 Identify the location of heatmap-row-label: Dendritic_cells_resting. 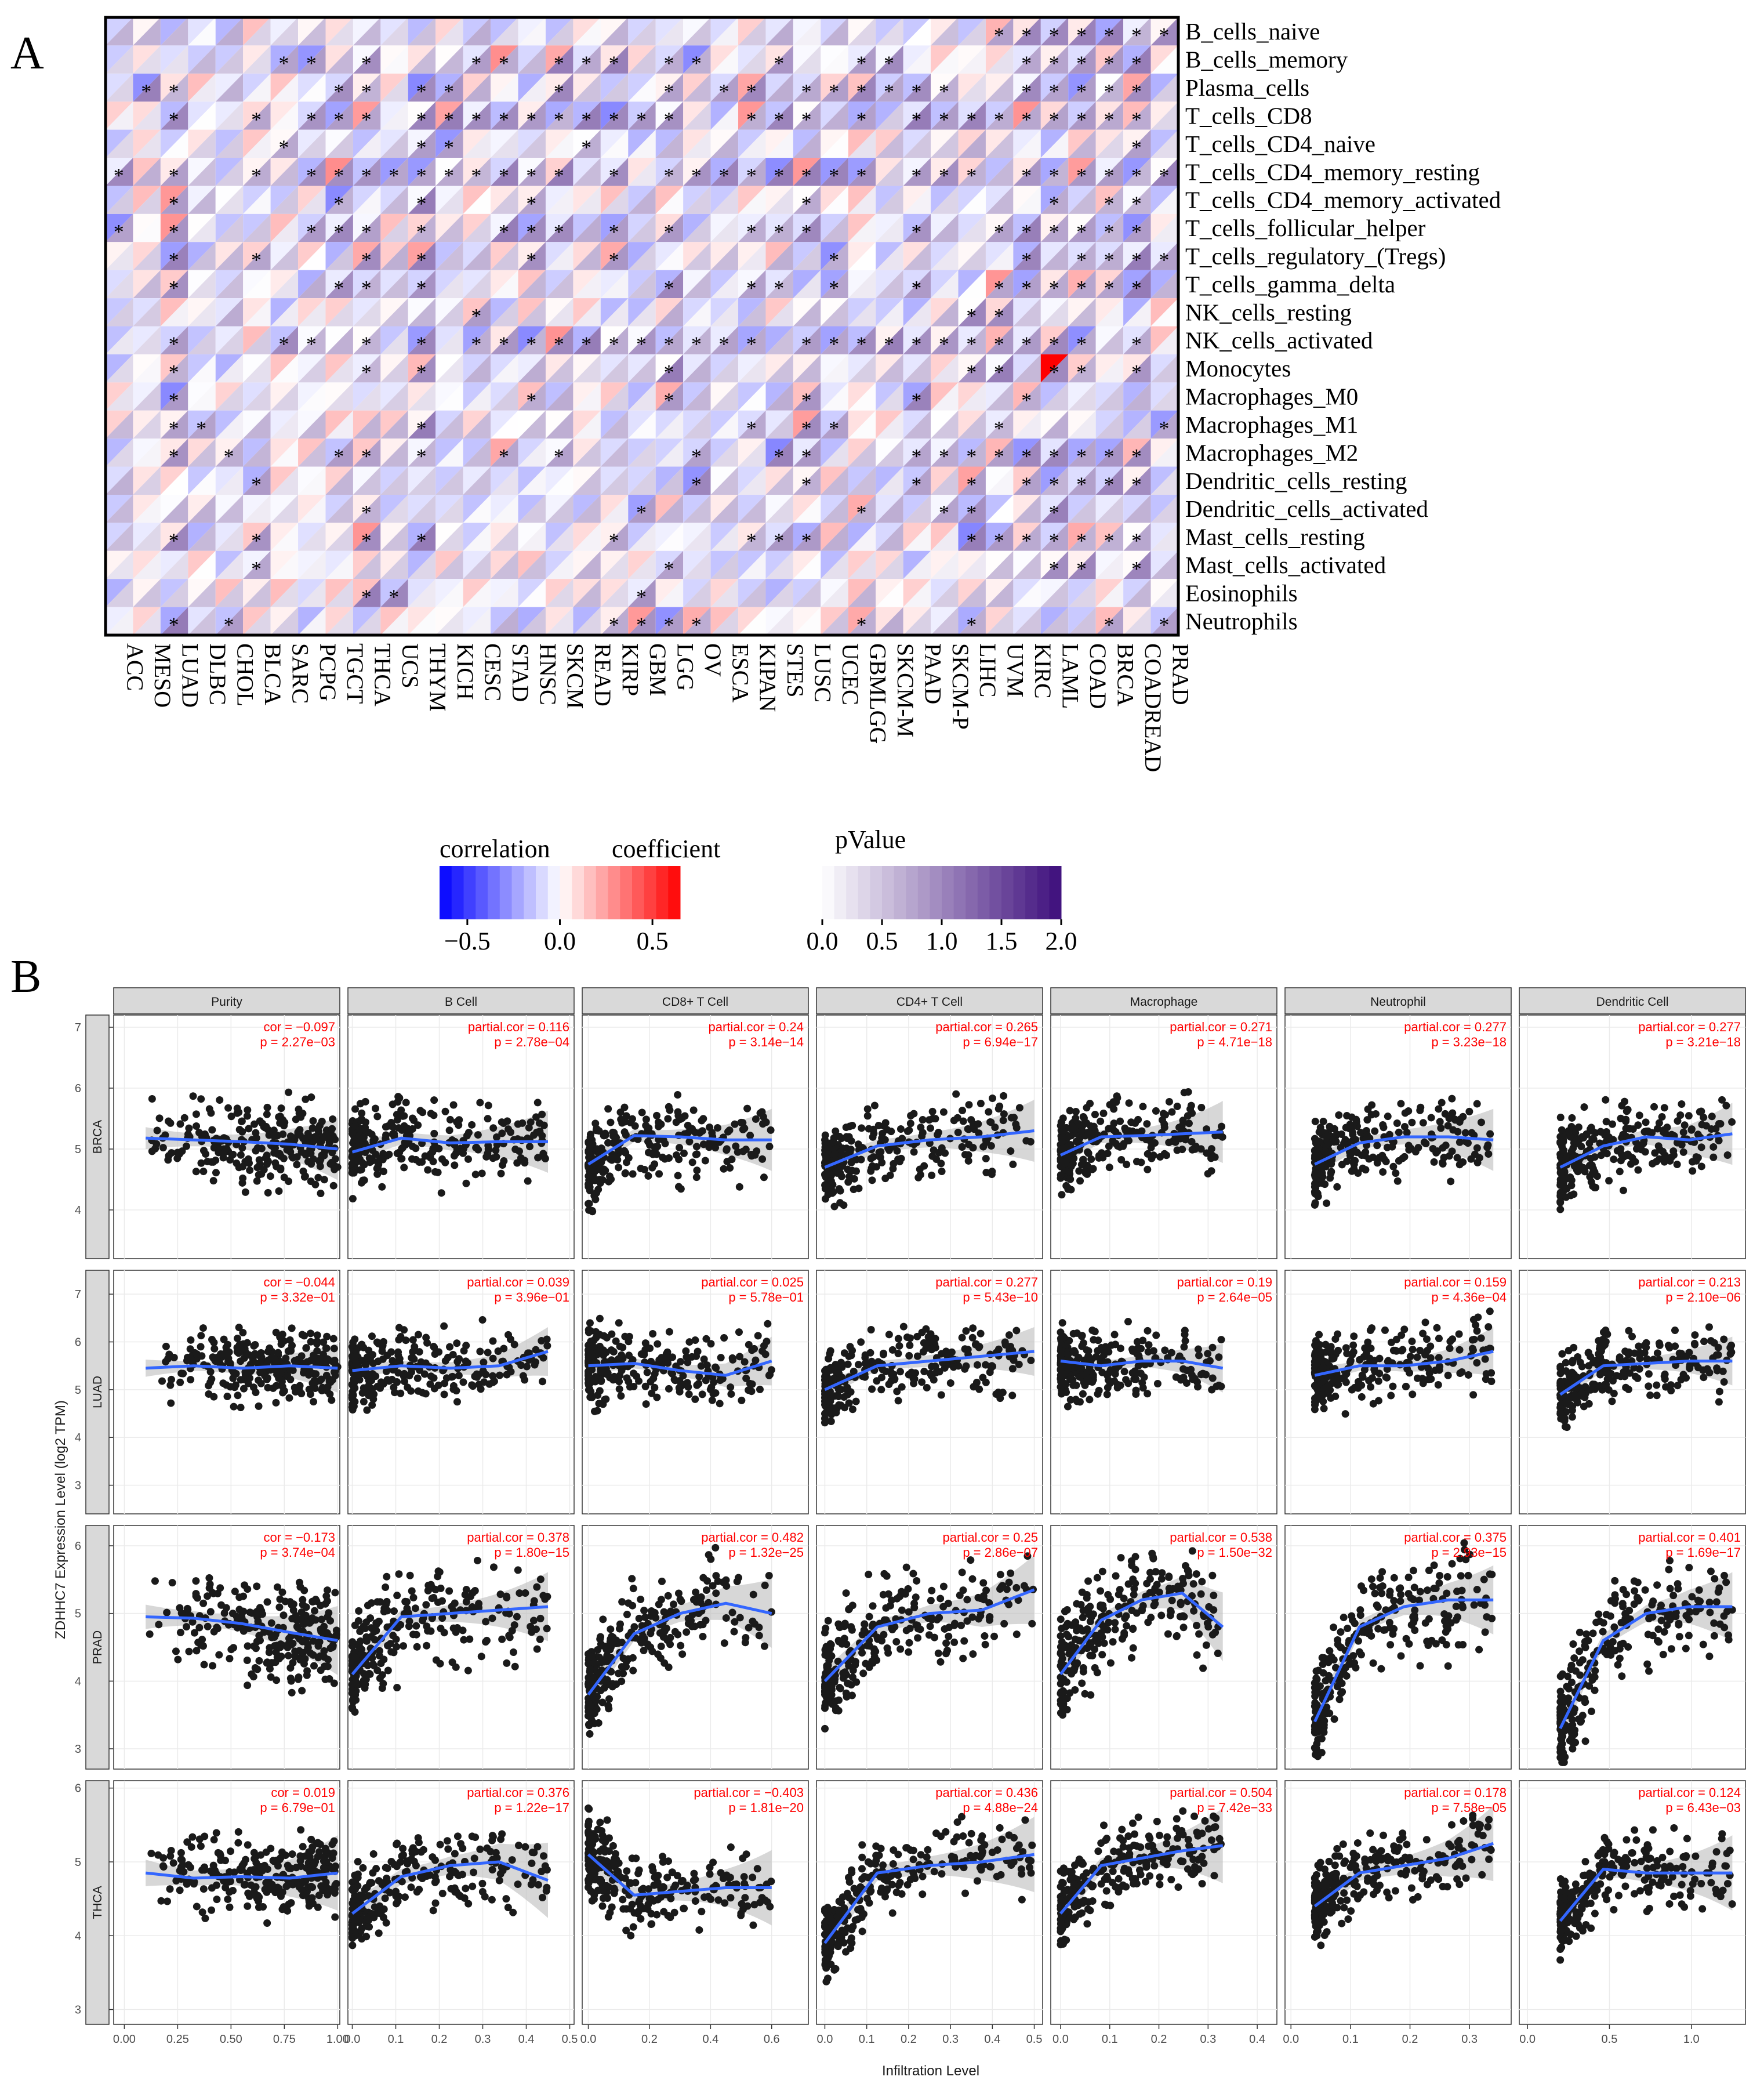
(1296, 481).